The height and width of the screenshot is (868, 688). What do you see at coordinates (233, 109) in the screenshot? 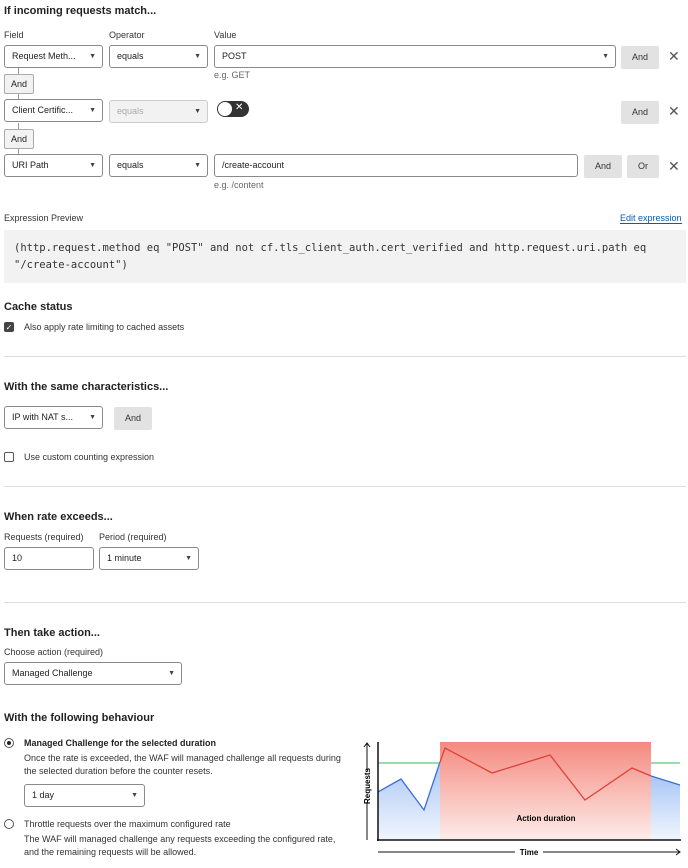
I see `cert-verified-toggle: ✕` at bounding box center [233, 109].